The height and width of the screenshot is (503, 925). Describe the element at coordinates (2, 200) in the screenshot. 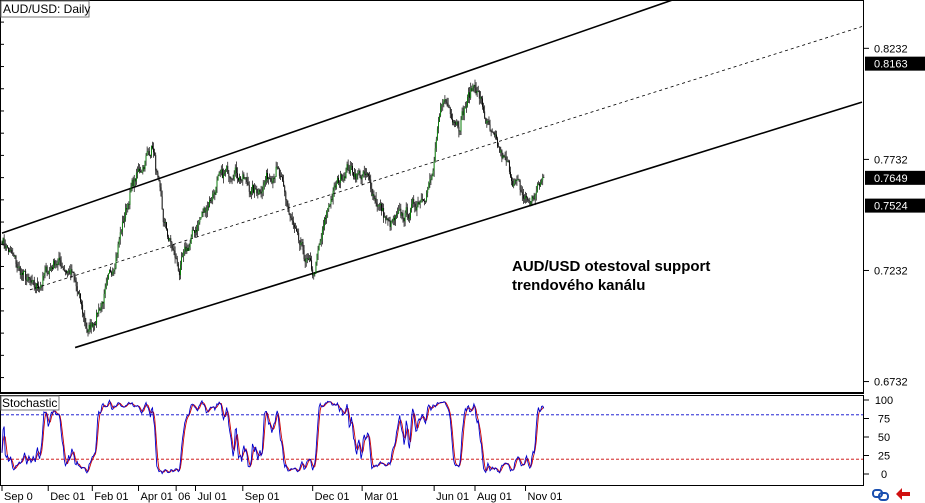

I see `price-axis-ticks` at that location.